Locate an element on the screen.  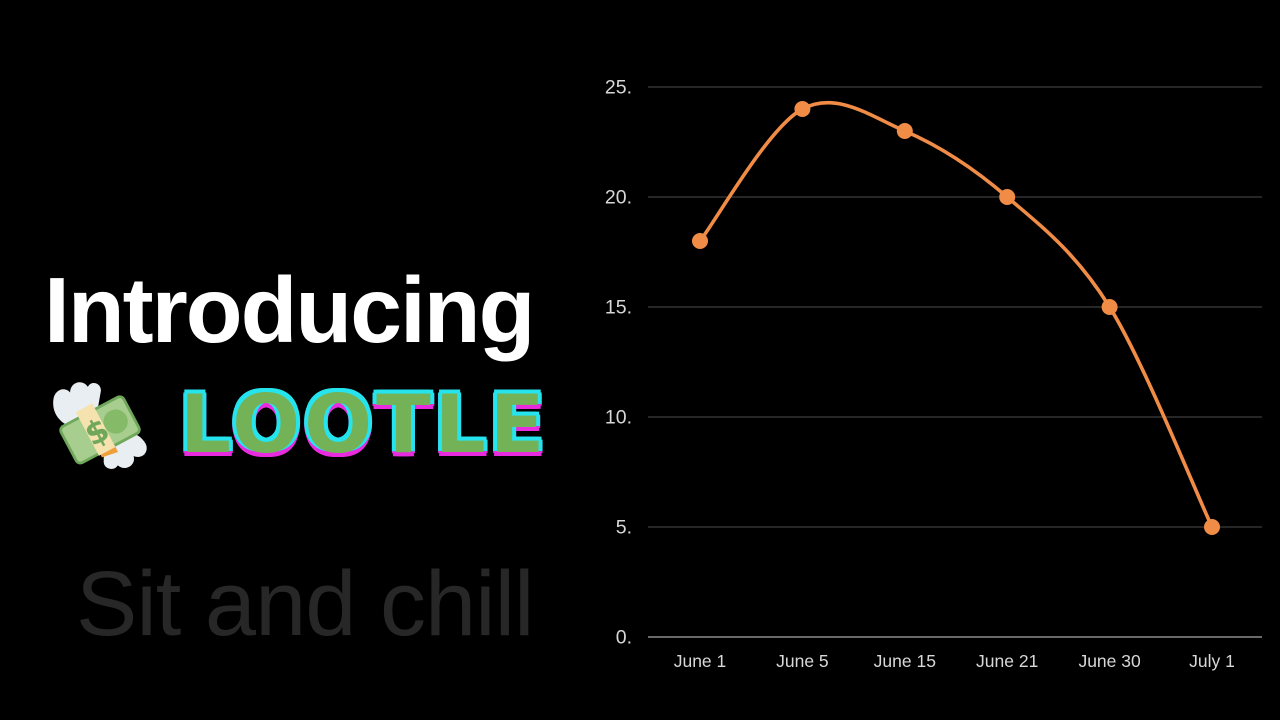
x-tick-label: June 30 is located at coordinates (1109, 661).